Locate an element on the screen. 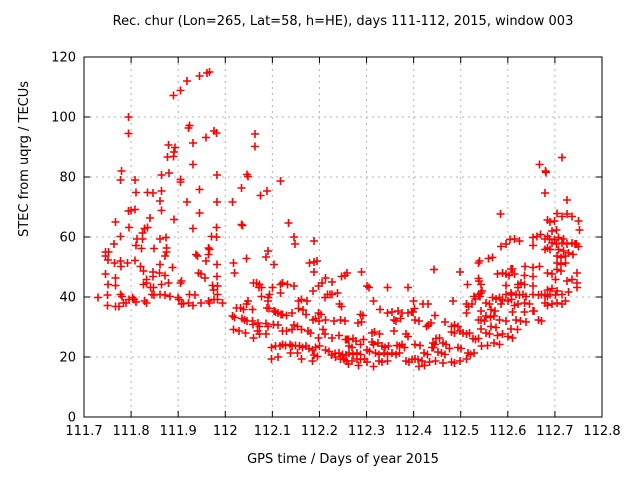 This screenshot has width=640, height=480. x-tick-label: 112.6 is located at coordinates (507, 431).